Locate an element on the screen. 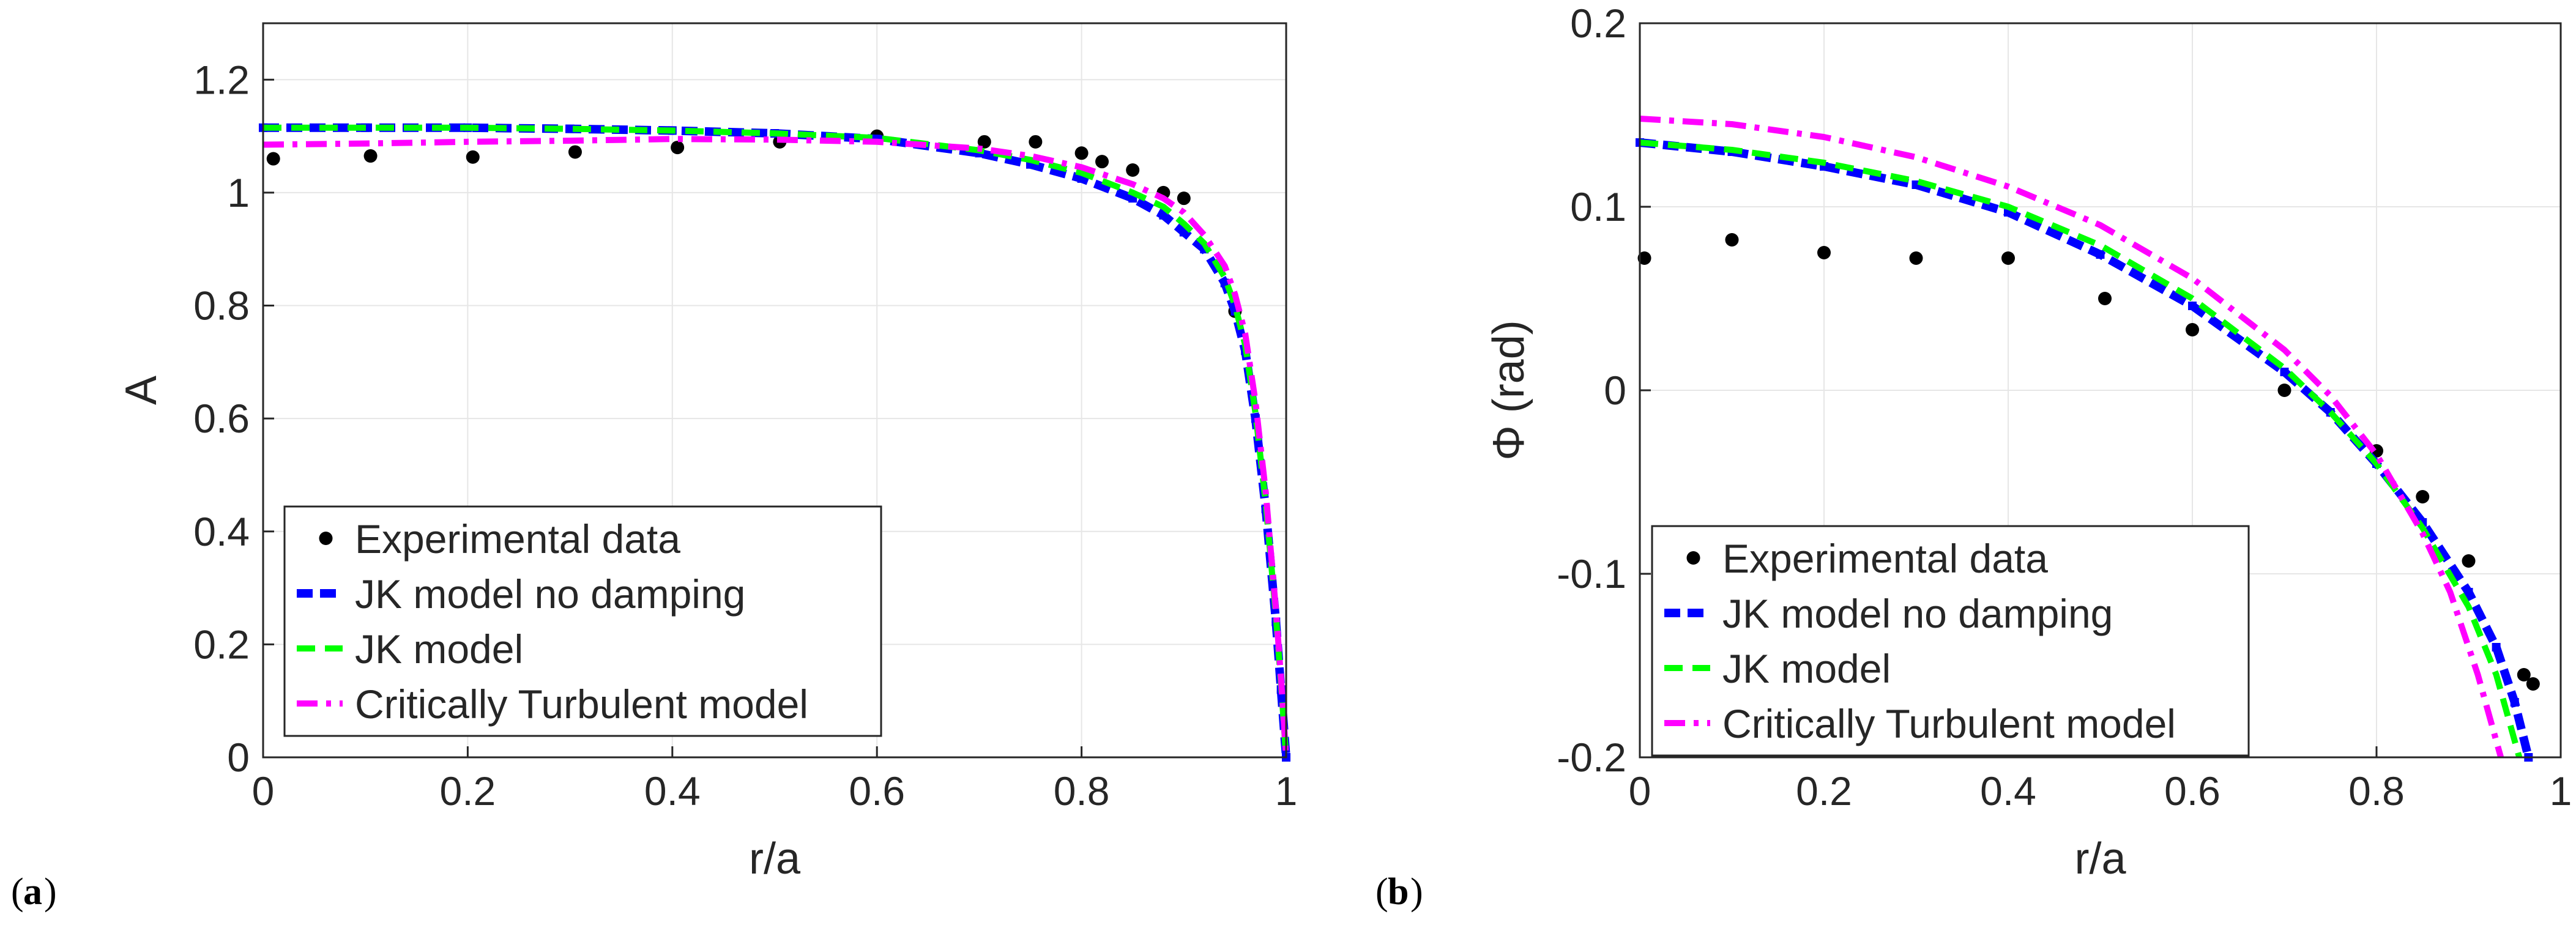 This screenshot has width=2576, height=928. panel-a-label: a is located at coordinates (32, 892).